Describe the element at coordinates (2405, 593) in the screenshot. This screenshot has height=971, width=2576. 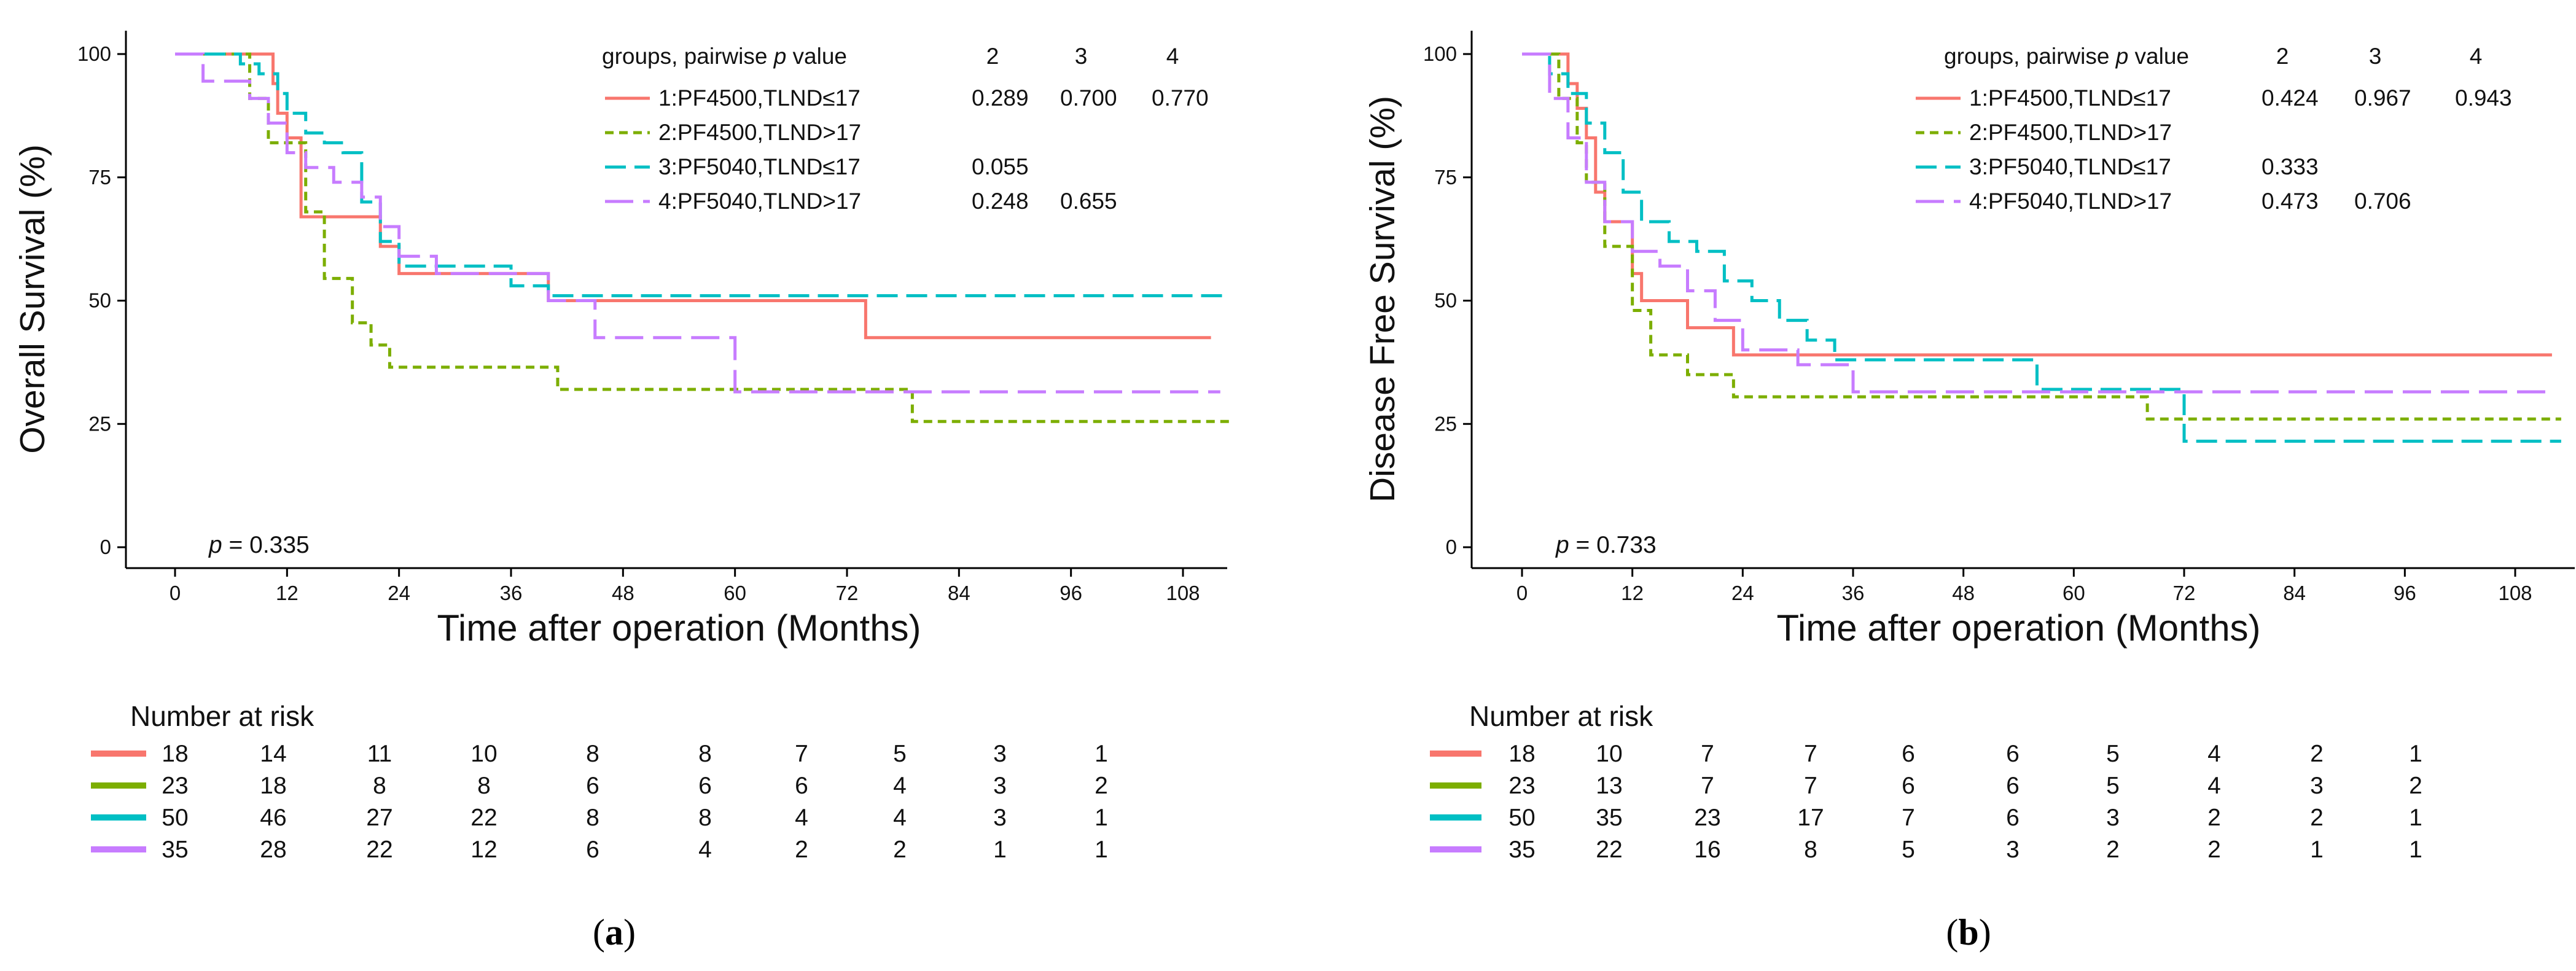
I see `x-tick-label: 96` at that location.